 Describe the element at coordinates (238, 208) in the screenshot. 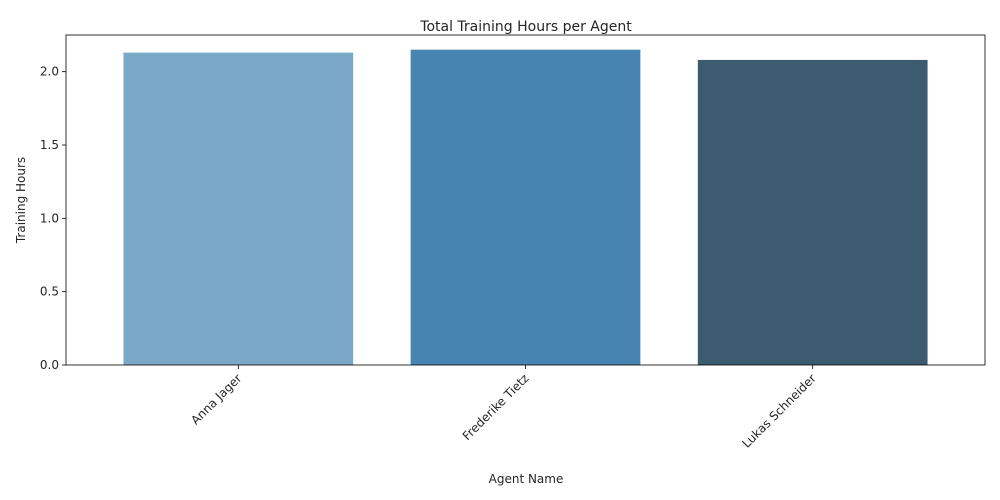

I see `bar-anna-jager` at that location.